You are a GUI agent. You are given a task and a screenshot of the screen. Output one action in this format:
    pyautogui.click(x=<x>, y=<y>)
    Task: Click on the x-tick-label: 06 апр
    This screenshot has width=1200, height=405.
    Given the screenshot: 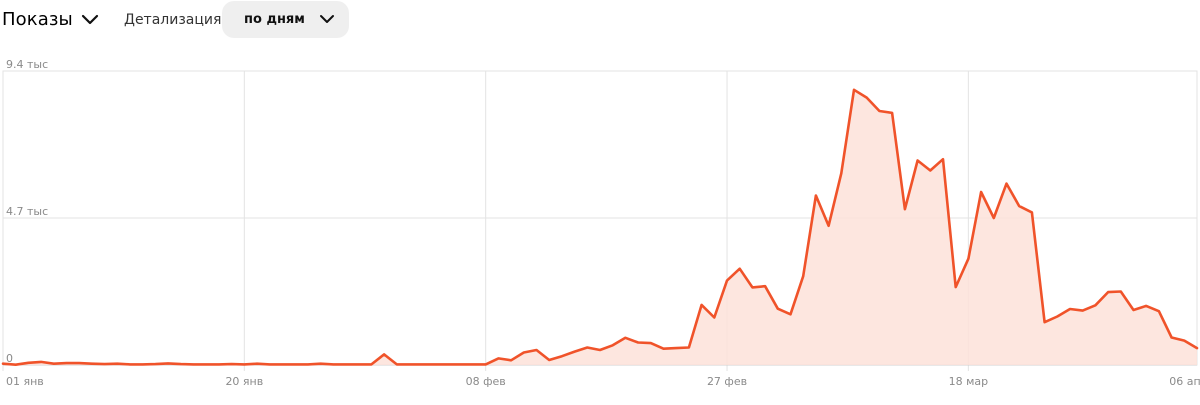 What is the action you would take?
    pyautogui.click(x=1184, y=381)
    